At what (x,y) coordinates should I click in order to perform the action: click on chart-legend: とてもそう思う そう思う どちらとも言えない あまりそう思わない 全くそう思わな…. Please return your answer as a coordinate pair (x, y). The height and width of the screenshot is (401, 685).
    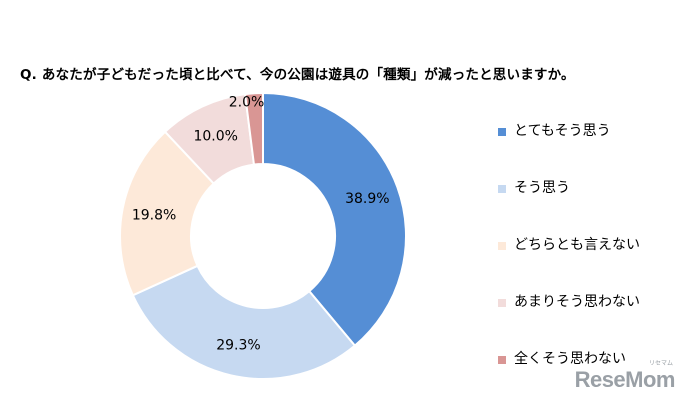
    Looking at the image, I should click on (569, 245).